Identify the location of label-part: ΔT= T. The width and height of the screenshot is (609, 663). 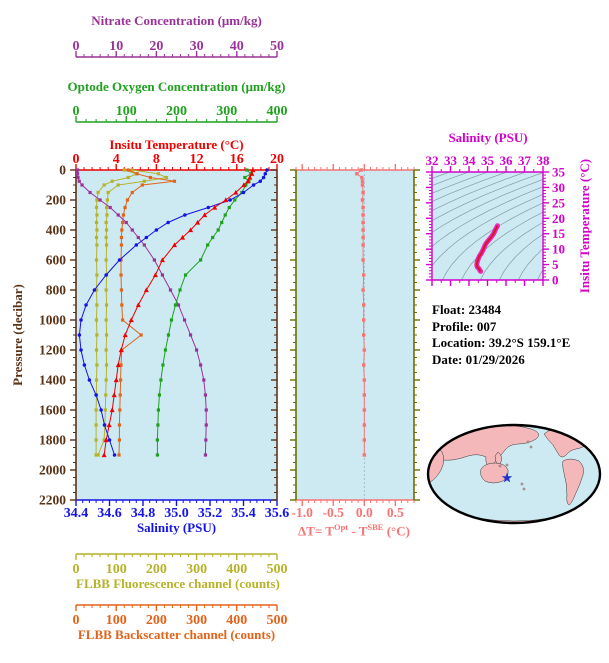
(316, 531).